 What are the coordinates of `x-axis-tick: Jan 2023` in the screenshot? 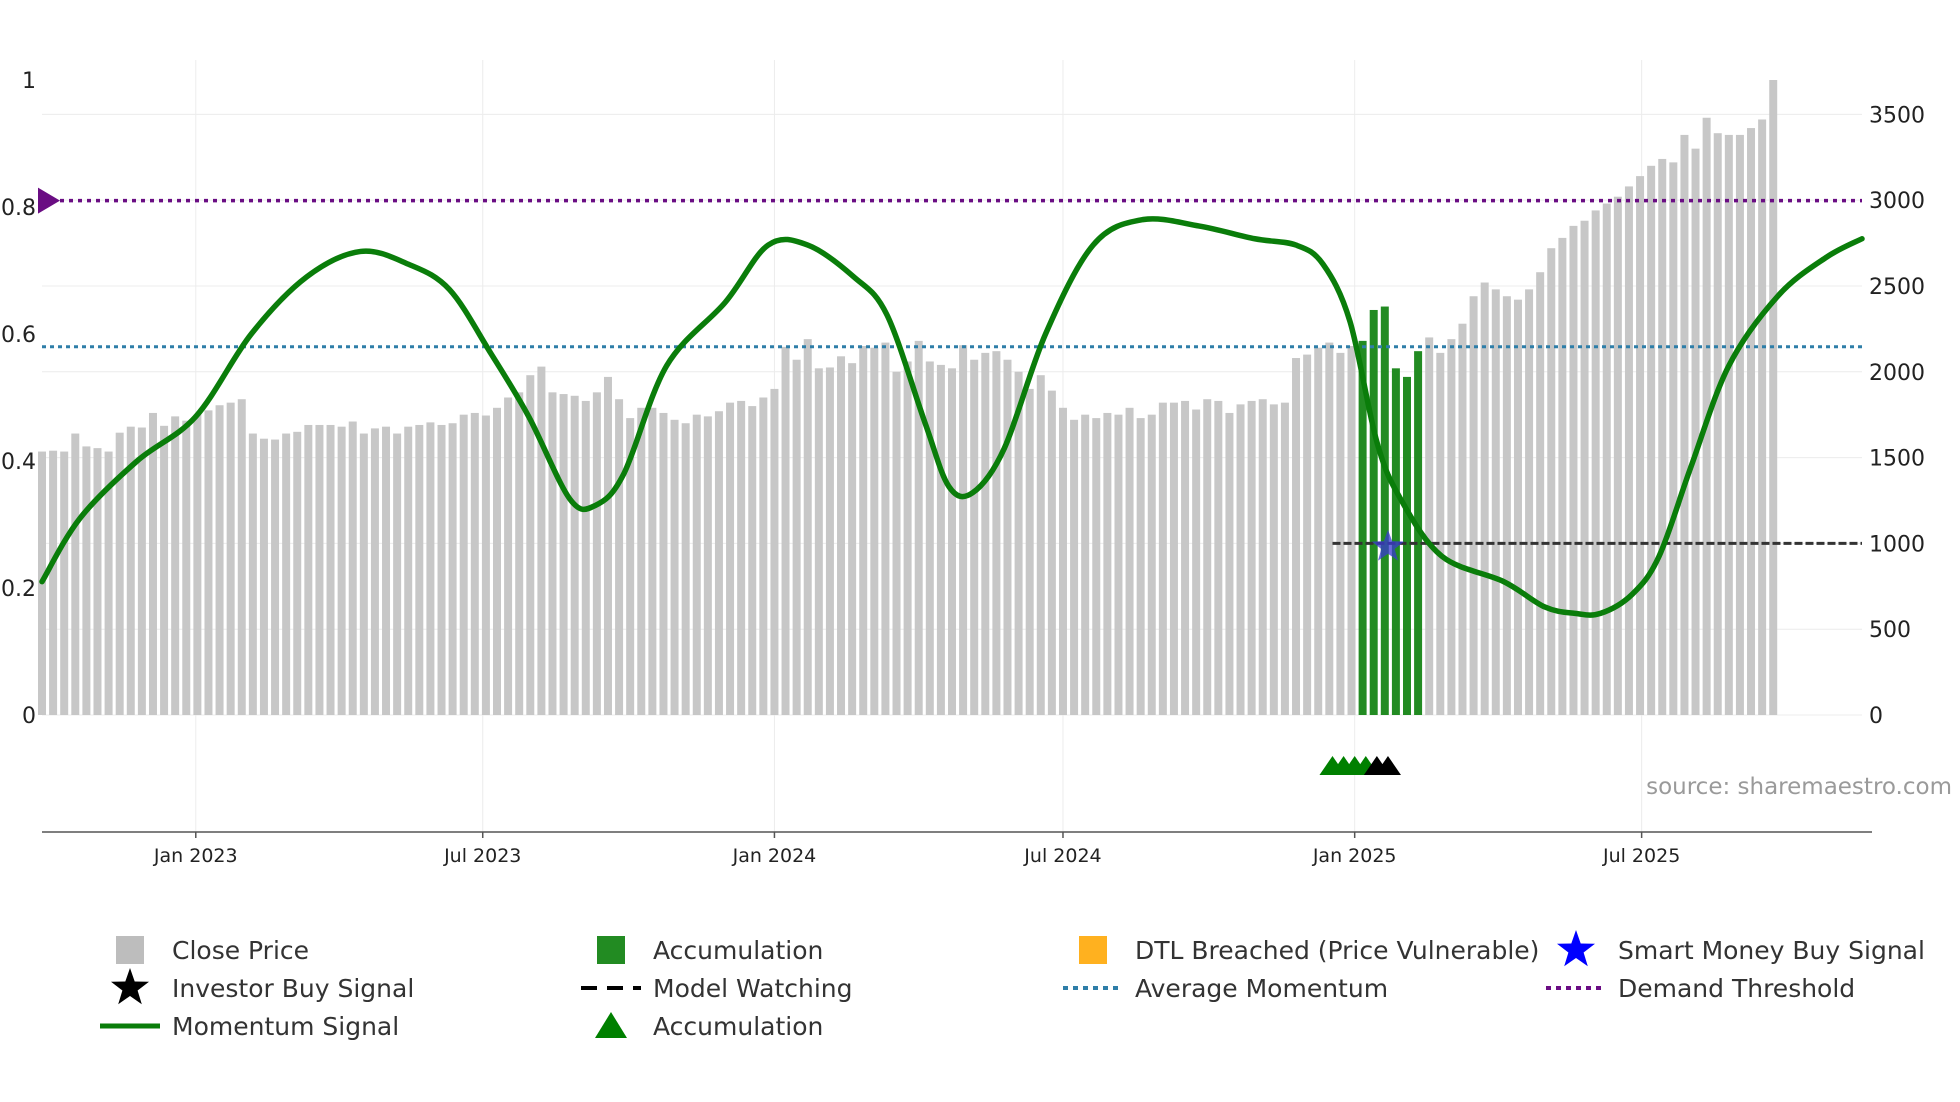 It's located at (195, 856).